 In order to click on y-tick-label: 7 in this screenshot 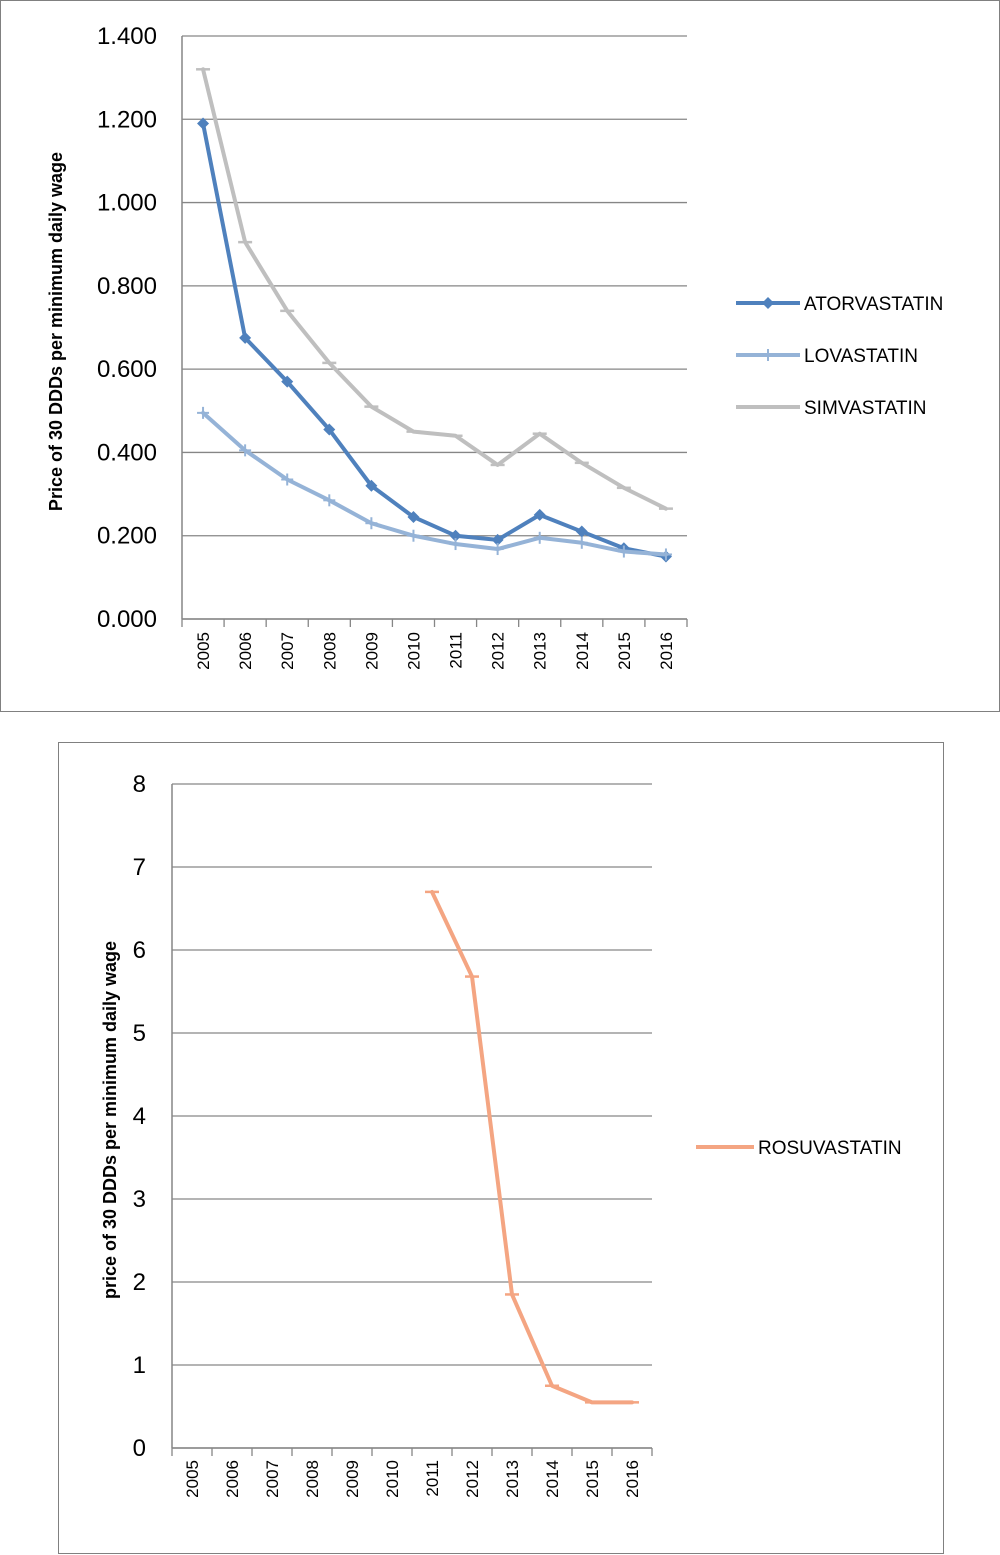, I will do `click(139, 867)`.